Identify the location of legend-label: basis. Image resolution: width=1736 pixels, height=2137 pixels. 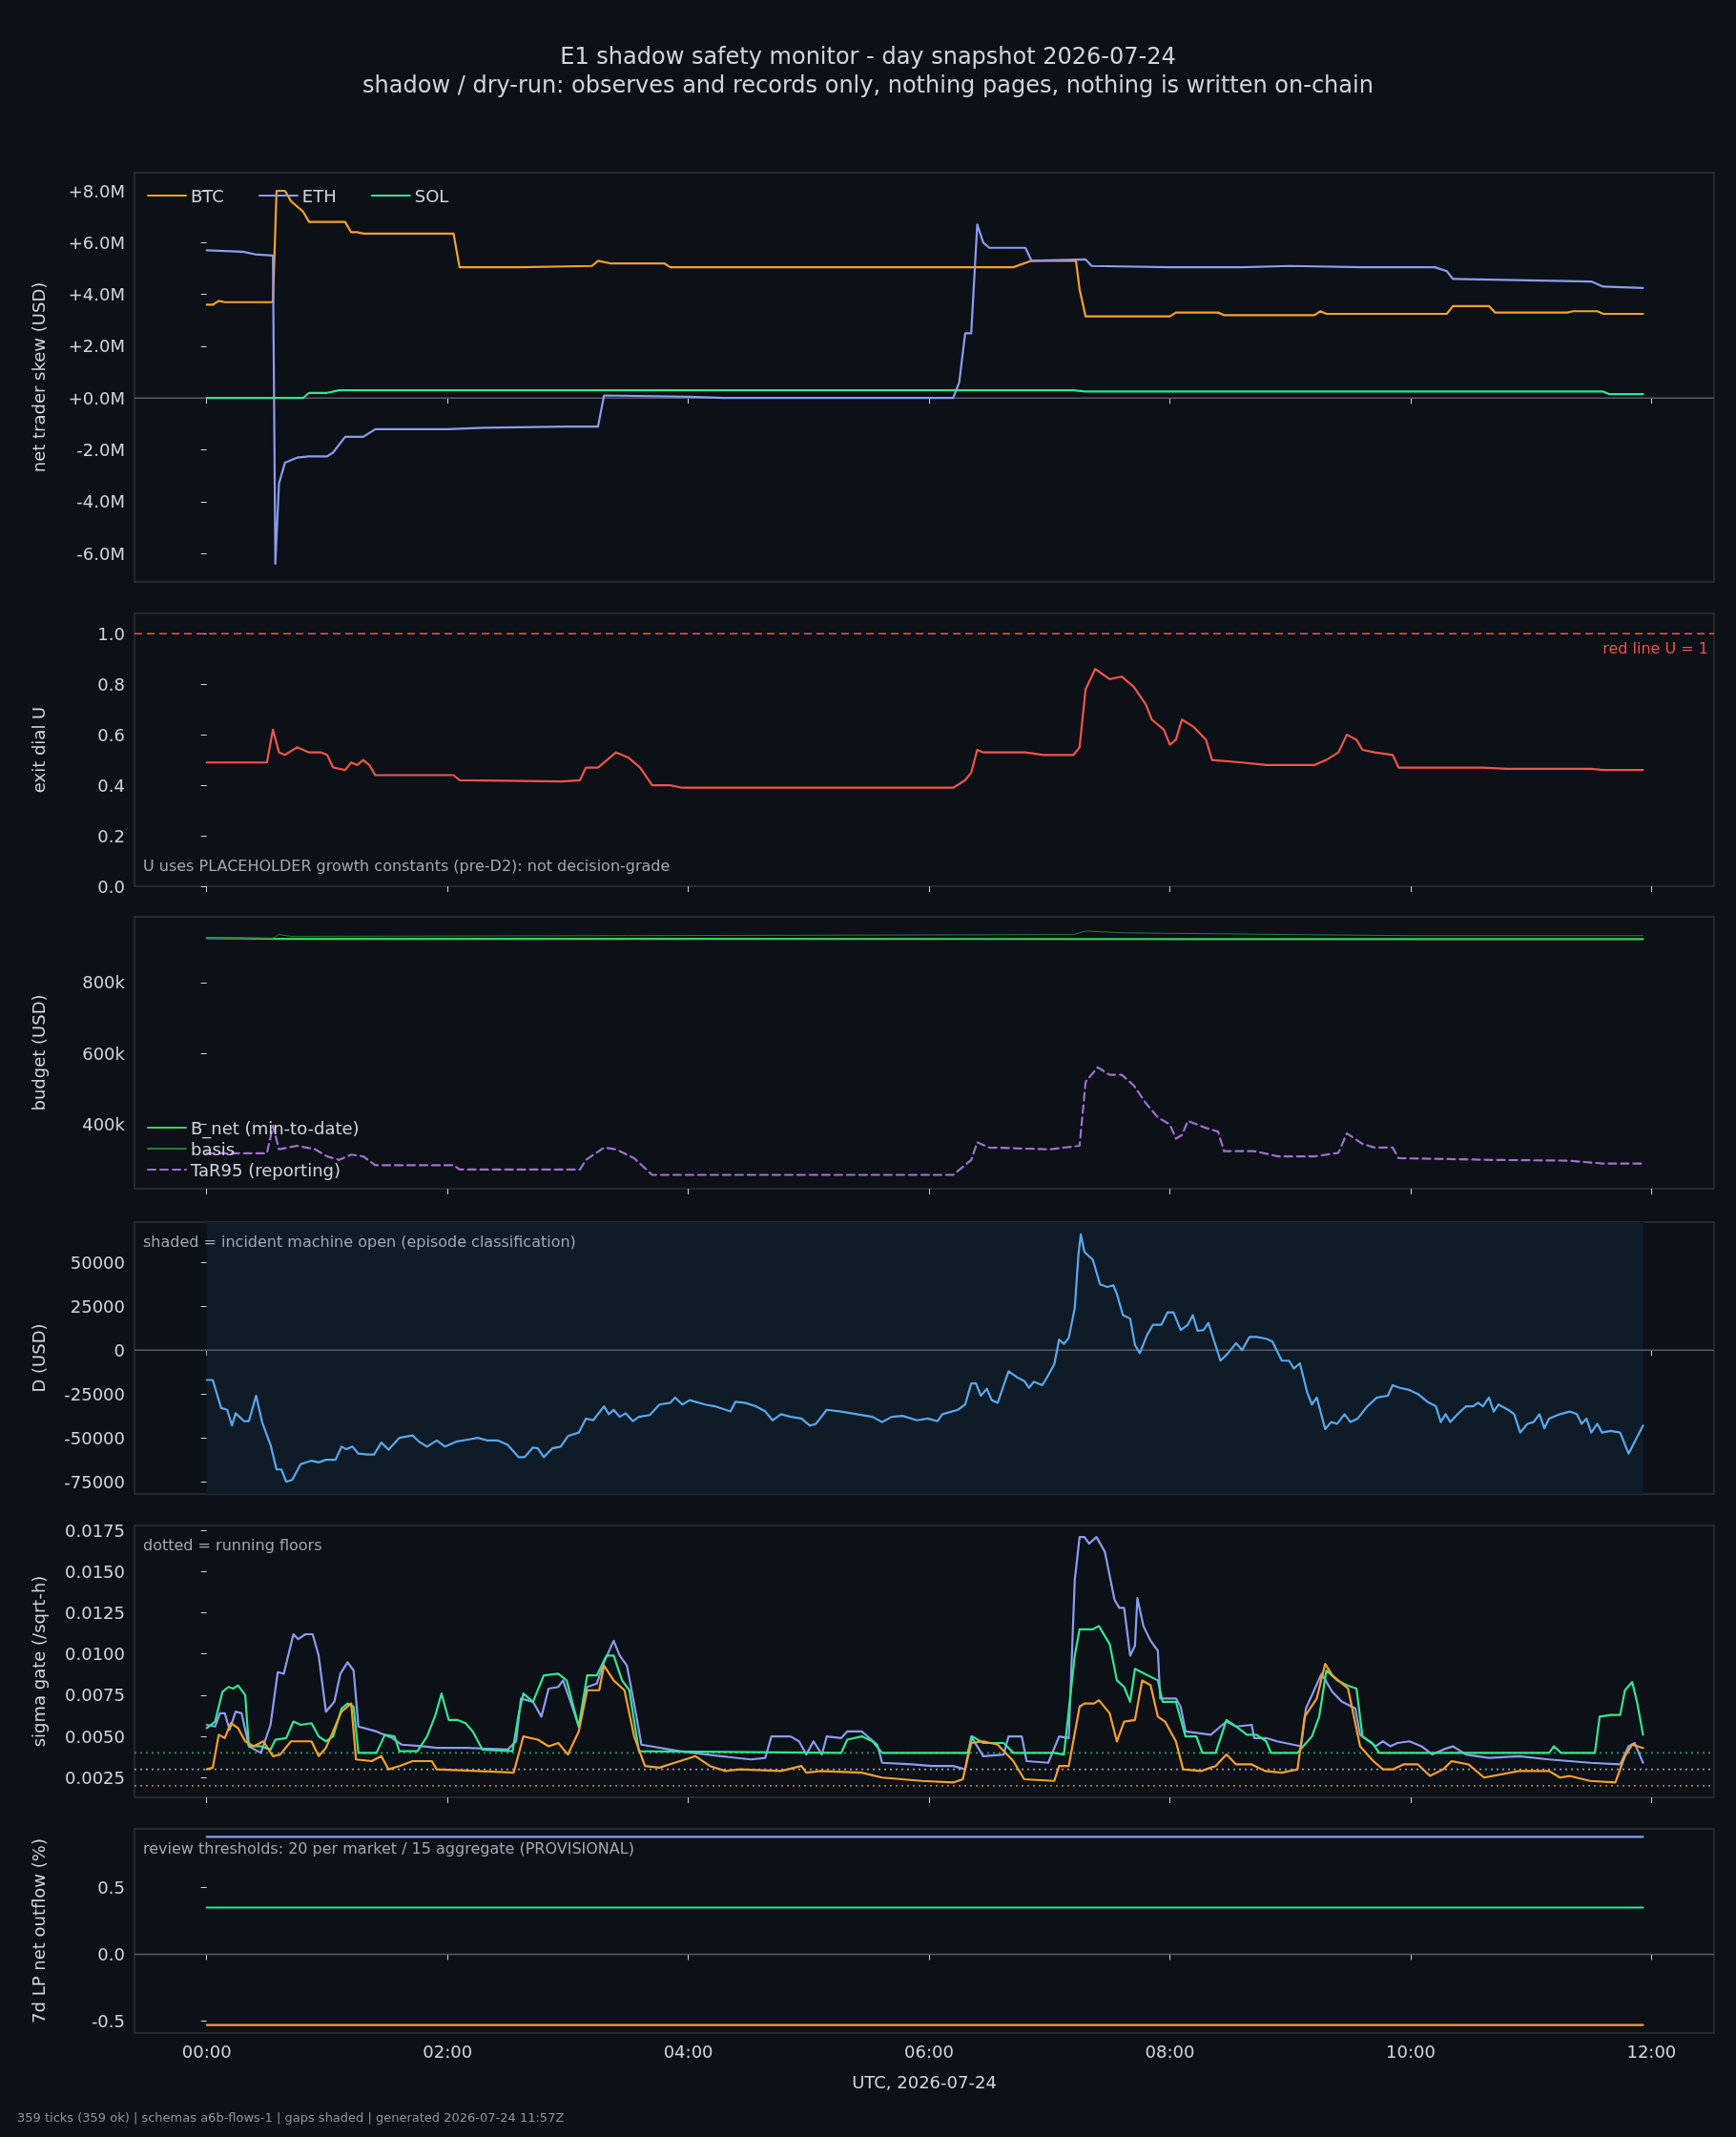
(213, 1148).